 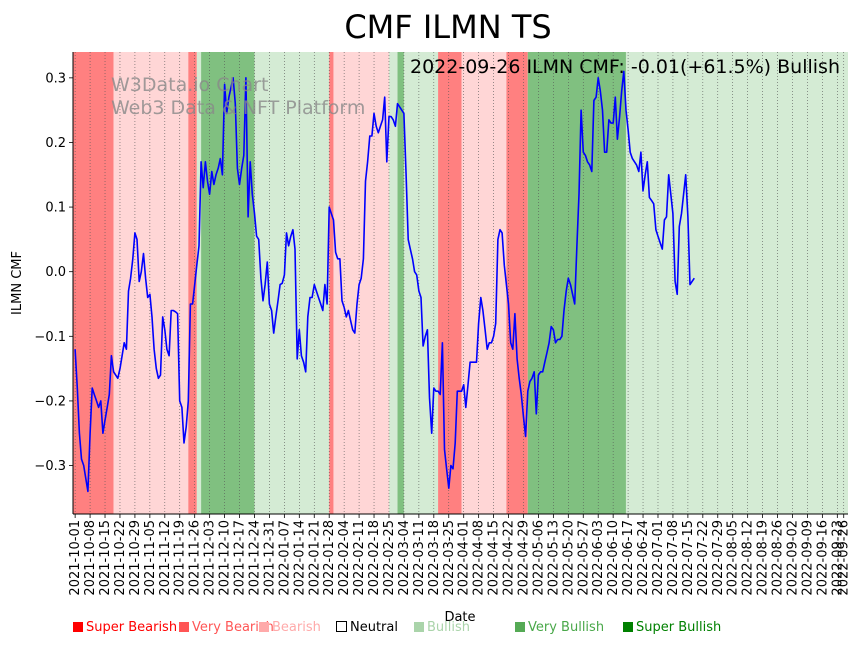 What do you see at coordinates (55, 272) in the screenshot?
I see `y-tick-label: 0.0` at bounding box center [55, 272].